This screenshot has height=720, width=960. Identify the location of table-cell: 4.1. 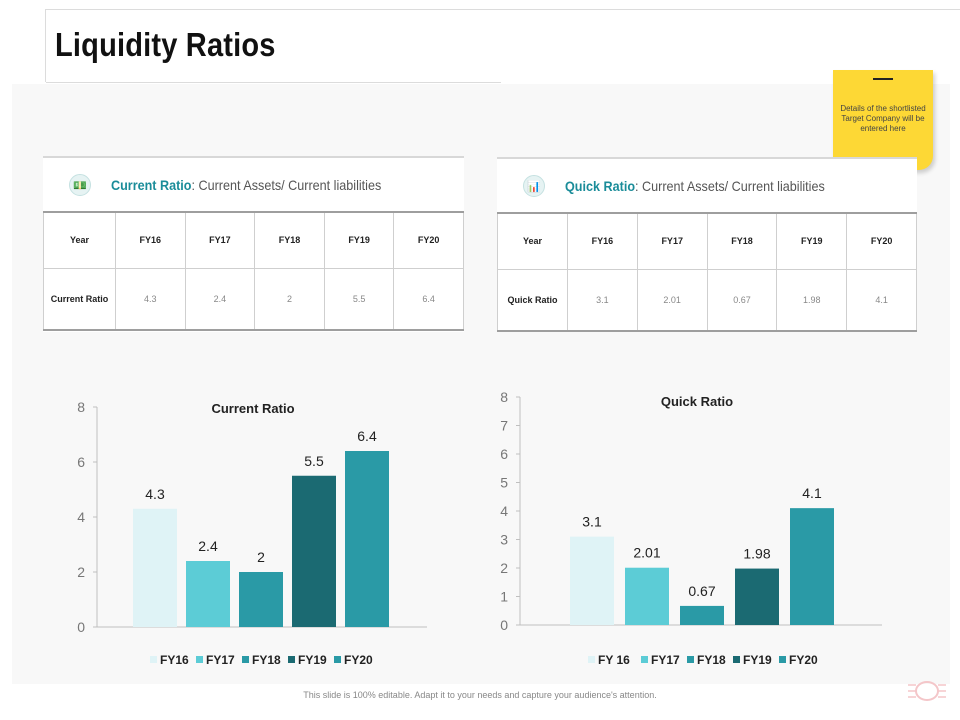
(881, 300).